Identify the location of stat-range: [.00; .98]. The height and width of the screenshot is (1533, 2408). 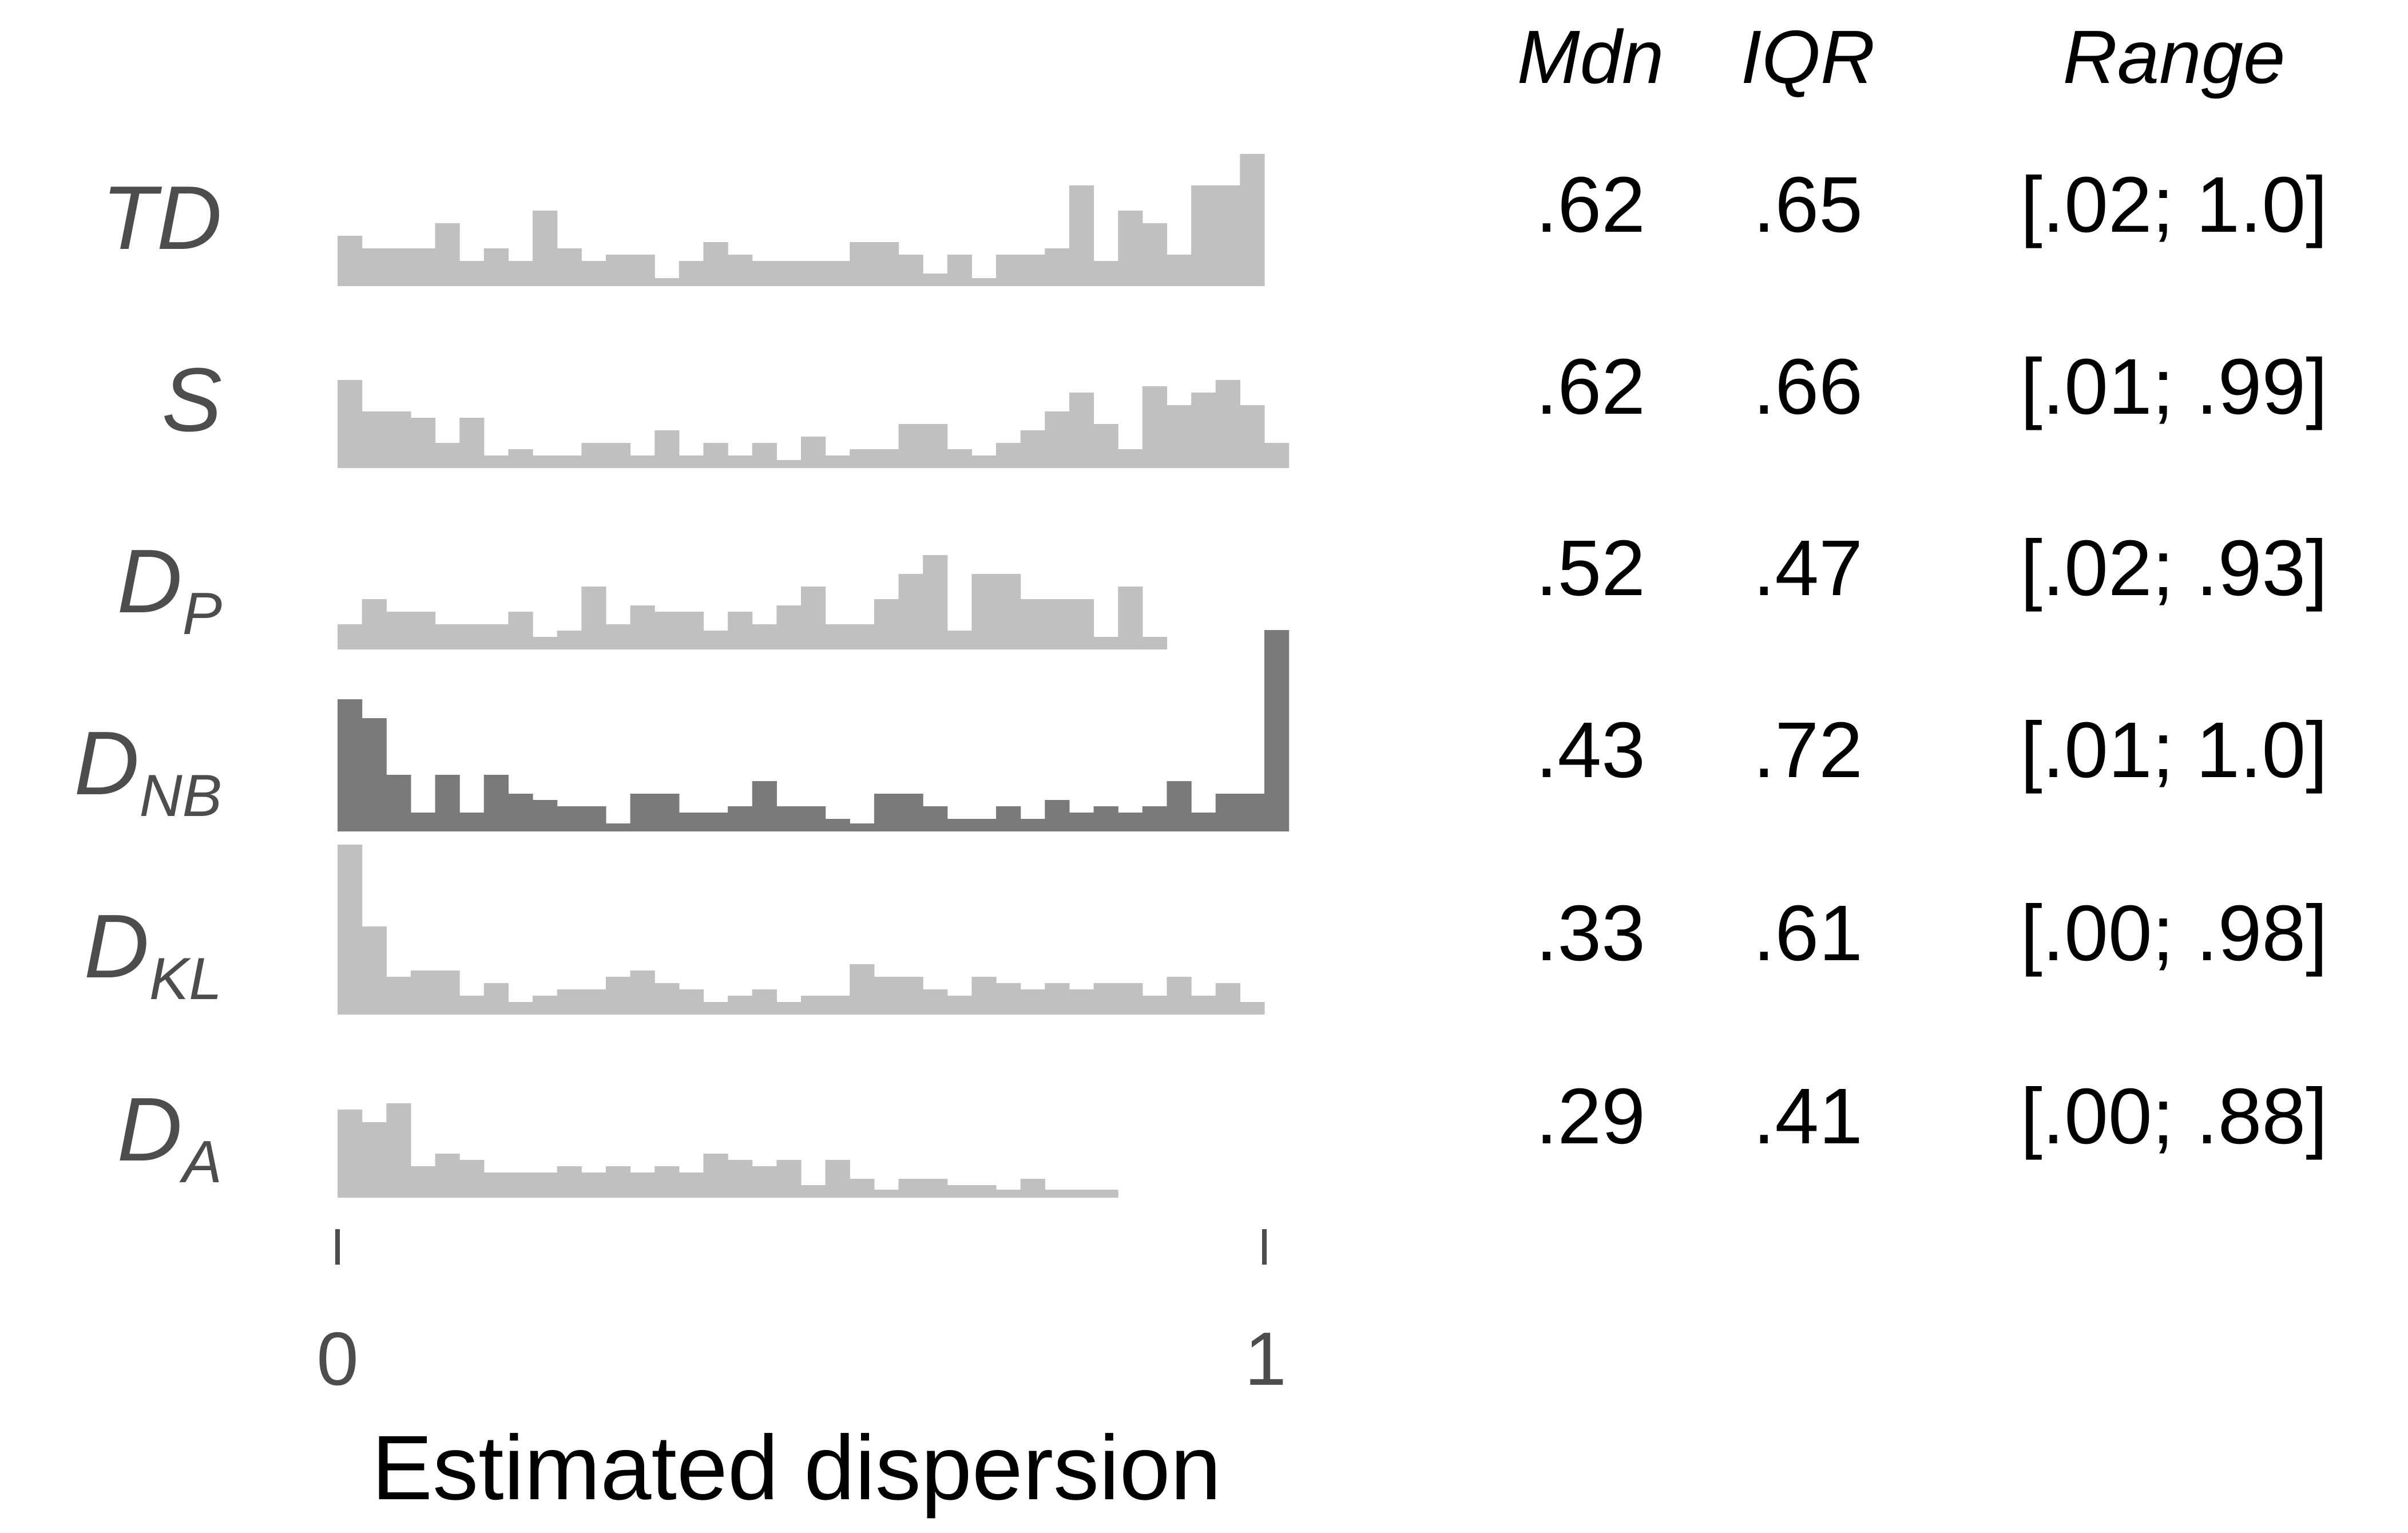
(2173, 933).